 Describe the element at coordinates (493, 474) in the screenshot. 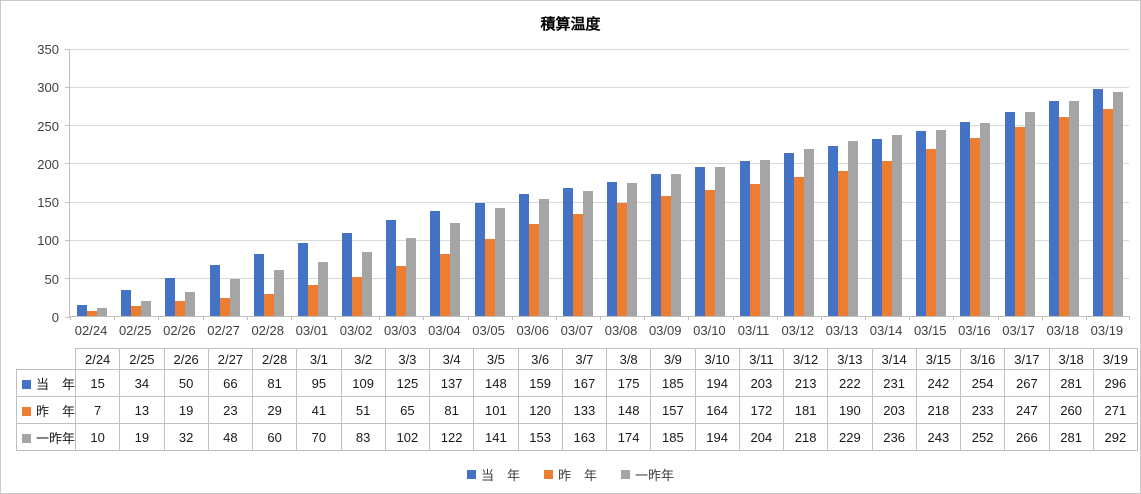

I see `legend-item: 当 年` at that location.